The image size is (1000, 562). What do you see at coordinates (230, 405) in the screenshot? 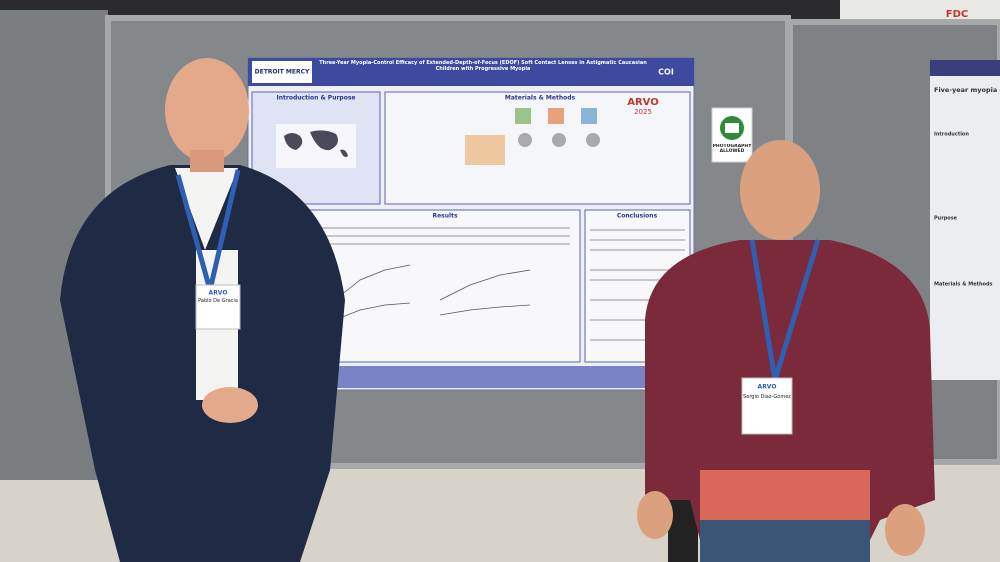
I see `hands` at bounding box center [230, 405].